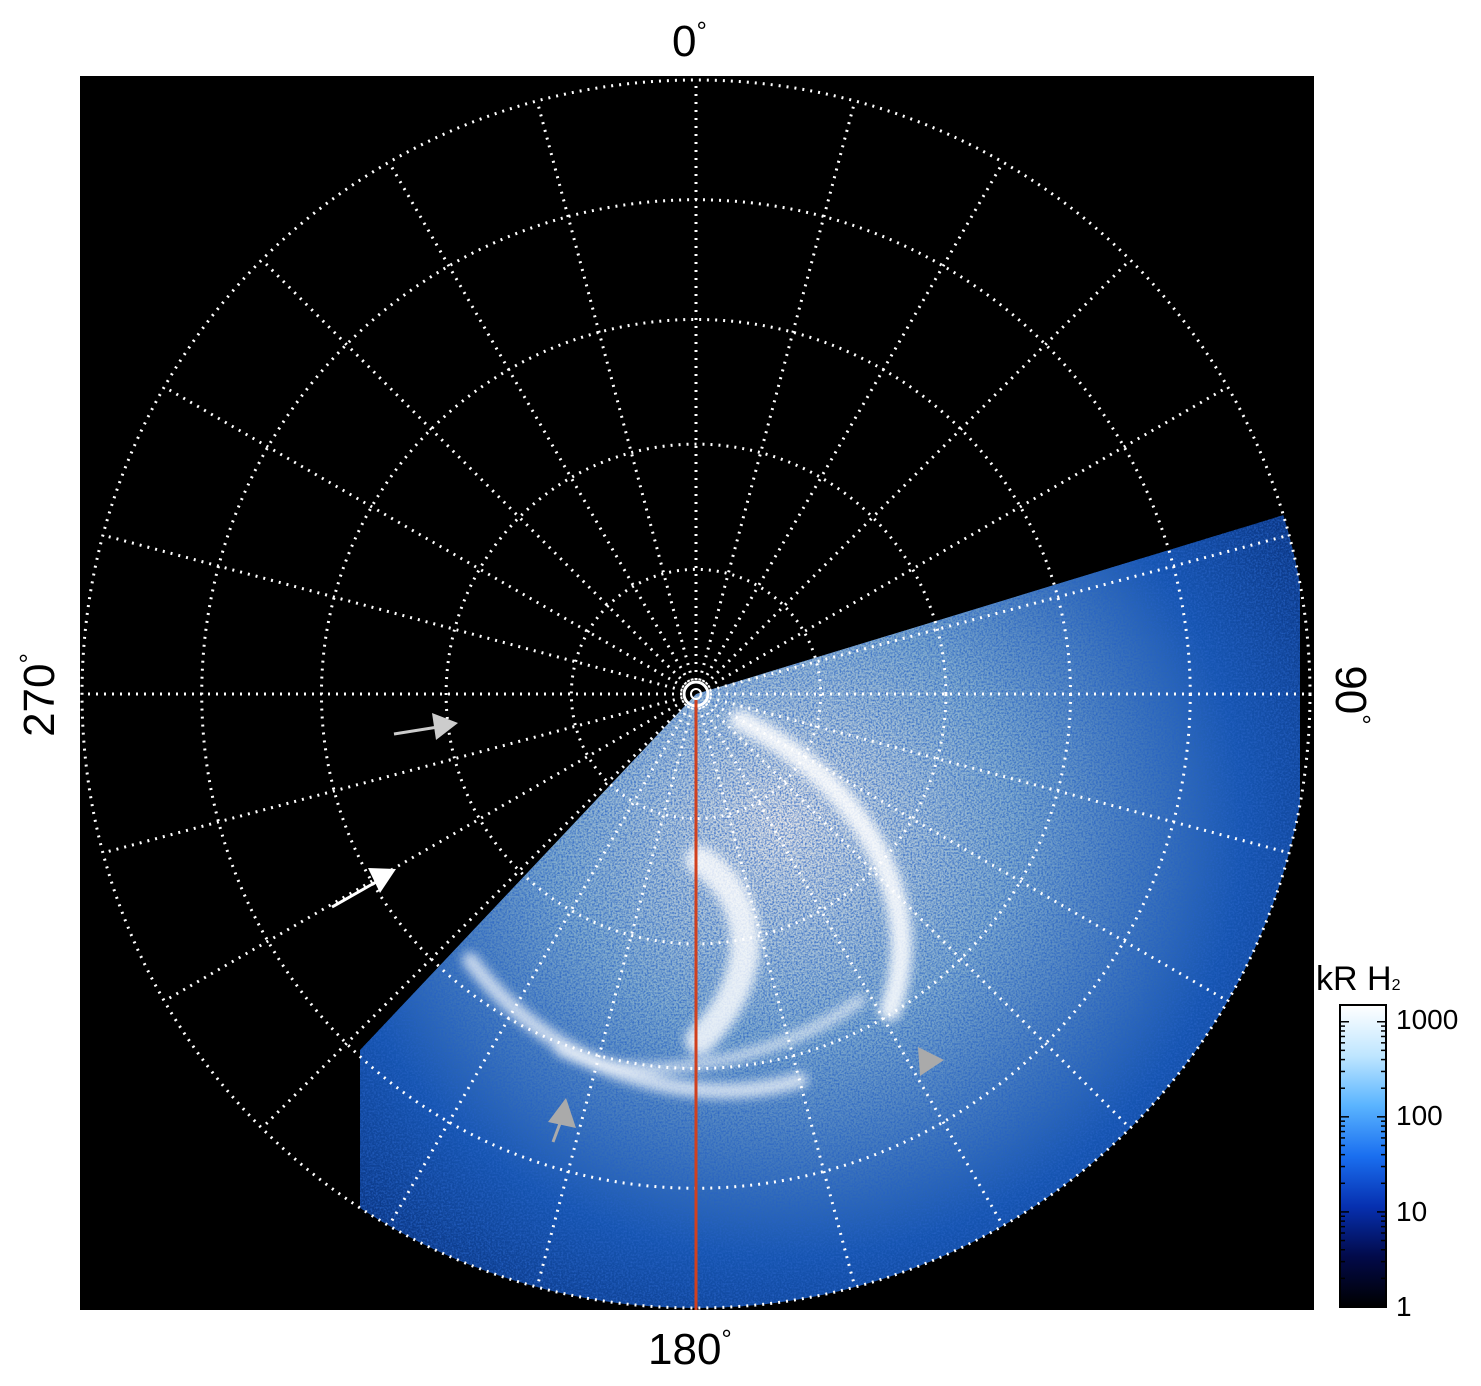 This screenshot has width=1481, height=1386. I want to click on colorbar-title: kR H2, so click(1358, 979).